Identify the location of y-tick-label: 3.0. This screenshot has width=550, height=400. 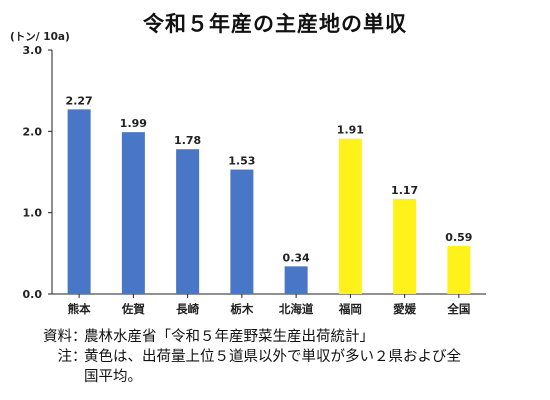
(33, 50).